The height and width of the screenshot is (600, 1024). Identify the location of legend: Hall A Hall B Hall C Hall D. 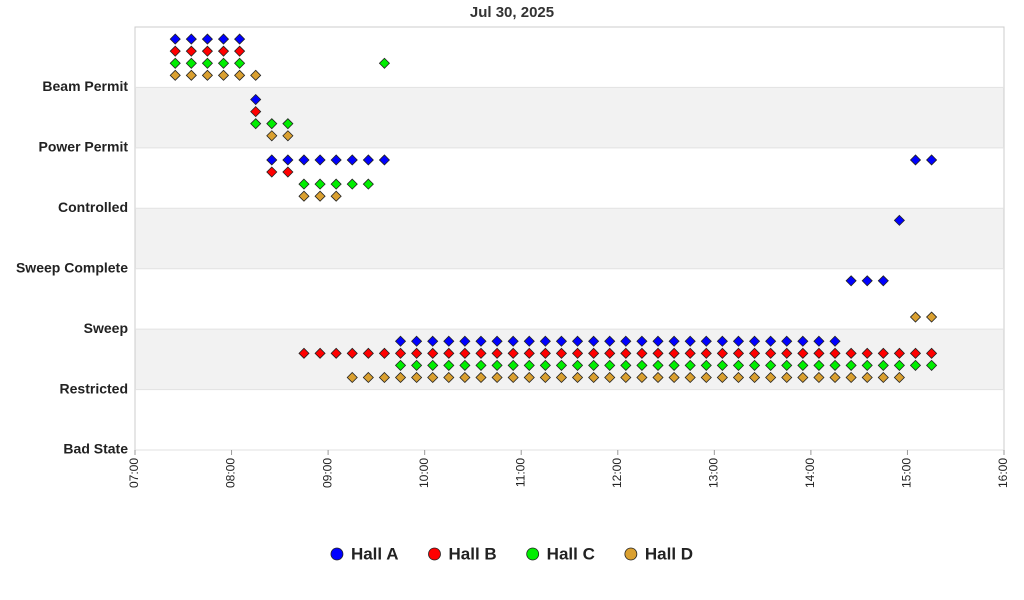
(511, 553).